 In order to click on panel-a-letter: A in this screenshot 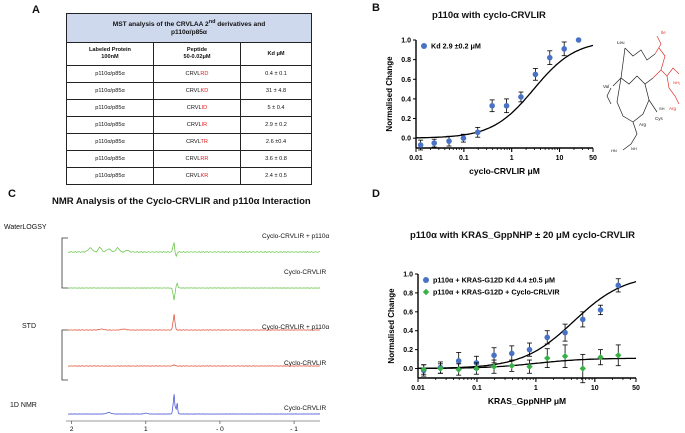, I will do `click(36, 10)`.